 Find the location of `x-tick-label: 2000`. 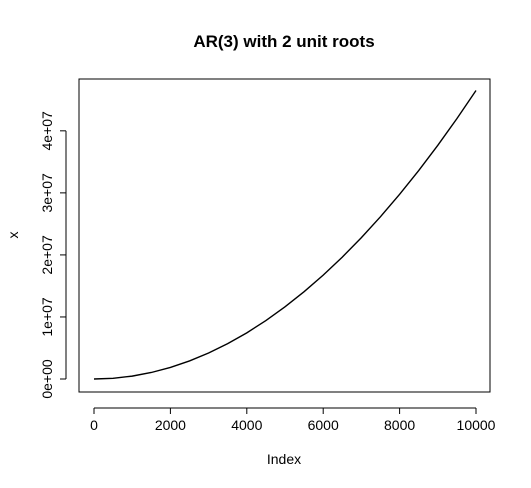

x-tick-label: 2000 is located at coordinates (170, 425).